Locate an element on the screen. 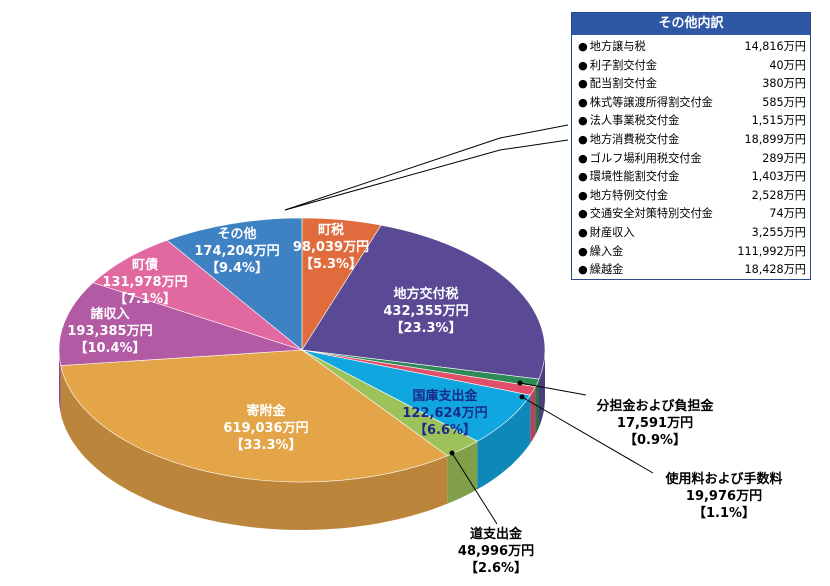 This screenshot has width=830, height=586. other-item-name: ゴルフ場利用税交付金 is located at coordinates (640, 159).